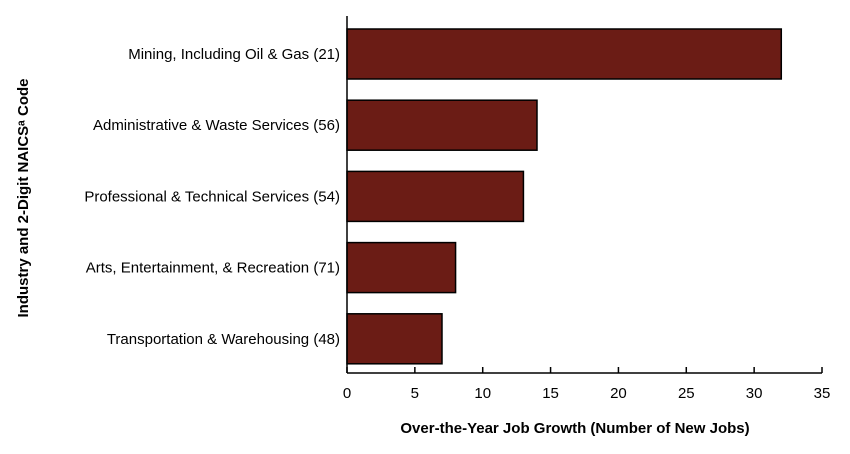 The image size is (850, 454). What do you see at coordinates (347, 393) in the screenshot?
I see `x-tick-label-0: 0` at bounding box center [347, 393].